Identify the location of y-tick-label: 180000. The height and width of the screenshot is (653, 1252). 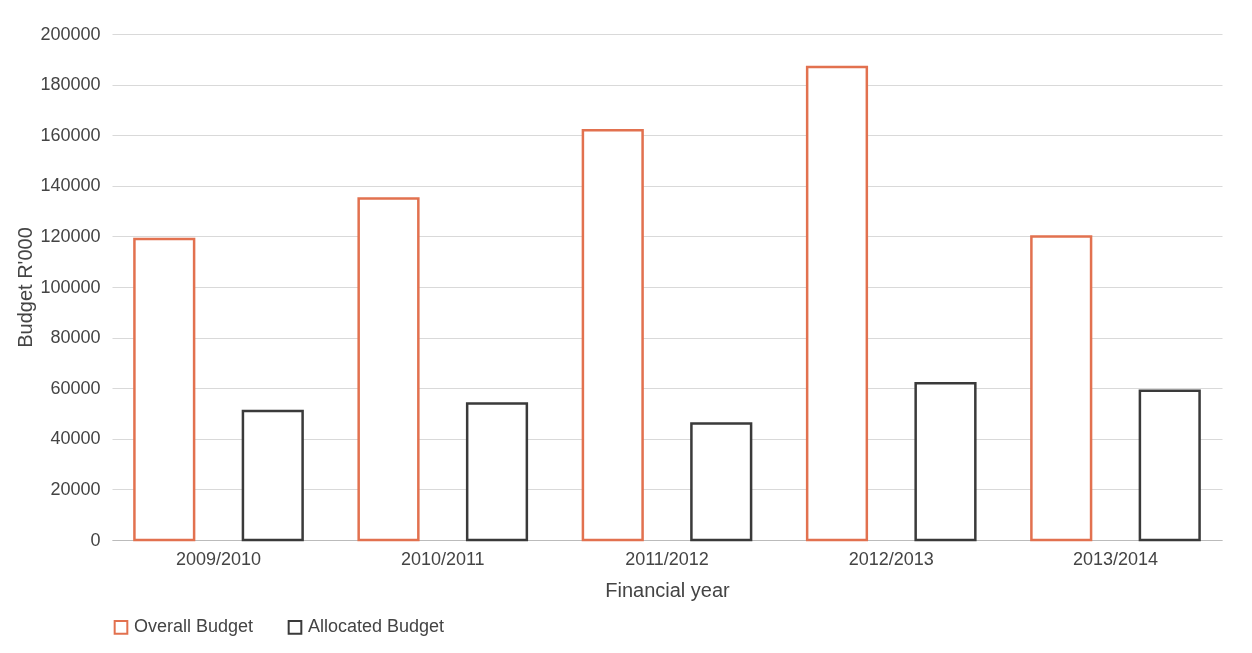
(70, 84).